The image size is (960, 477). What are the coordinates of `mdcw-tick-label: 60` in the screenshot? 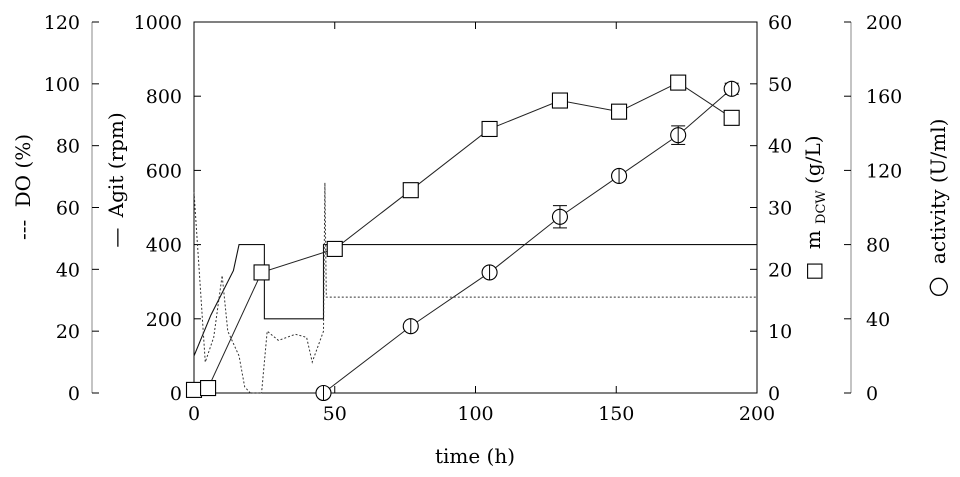 It's located at (780, 23).